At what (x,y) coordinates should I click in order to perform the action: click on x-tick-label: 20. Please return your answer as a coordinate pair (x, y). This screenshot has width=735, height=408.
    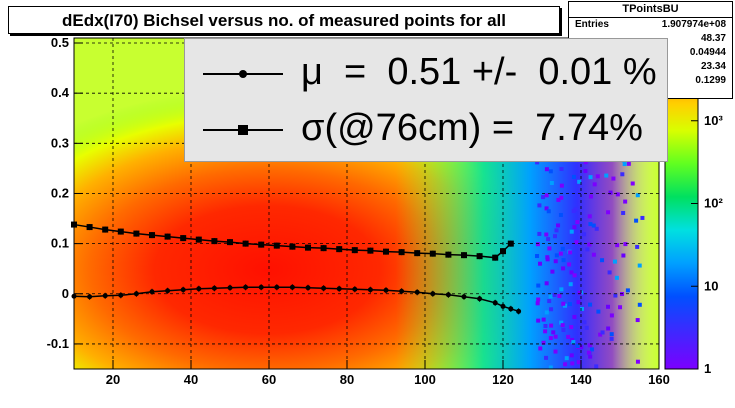
    Looking at the image, I should click on (113, 379).